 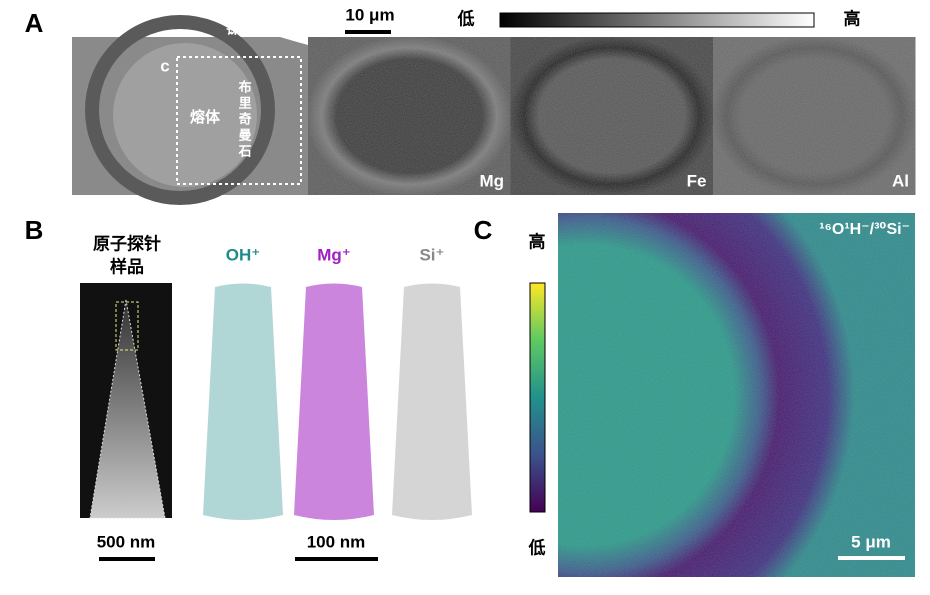 What do you see at coordinates (34, 23) in the screenshot?
I see `panel-label: A` at bounding box center [34, 23].